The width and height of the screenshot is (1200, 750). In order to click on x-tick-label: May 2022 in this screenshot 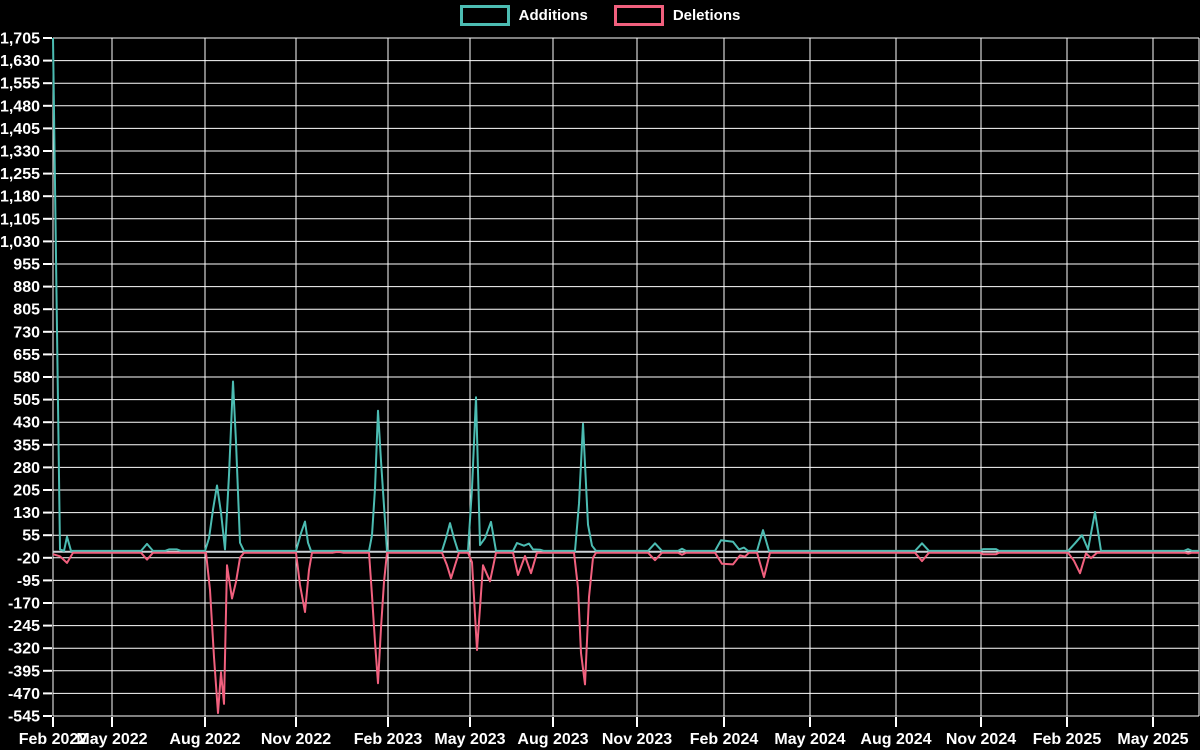, I will do `click(111, 739)`.